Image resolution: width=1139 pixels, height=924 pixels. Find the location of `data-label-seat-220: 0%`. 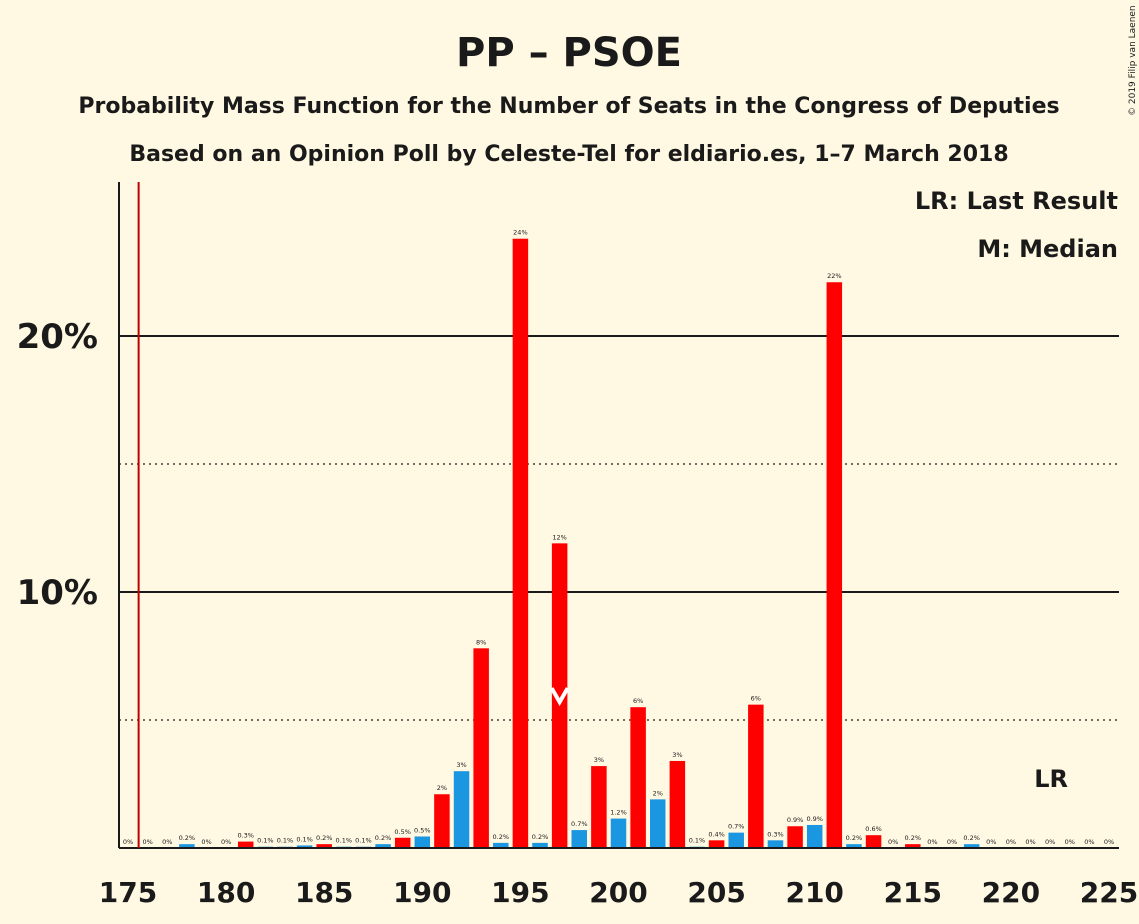

data-label-seat-220: 0% is located at coordinates (1011, 842).